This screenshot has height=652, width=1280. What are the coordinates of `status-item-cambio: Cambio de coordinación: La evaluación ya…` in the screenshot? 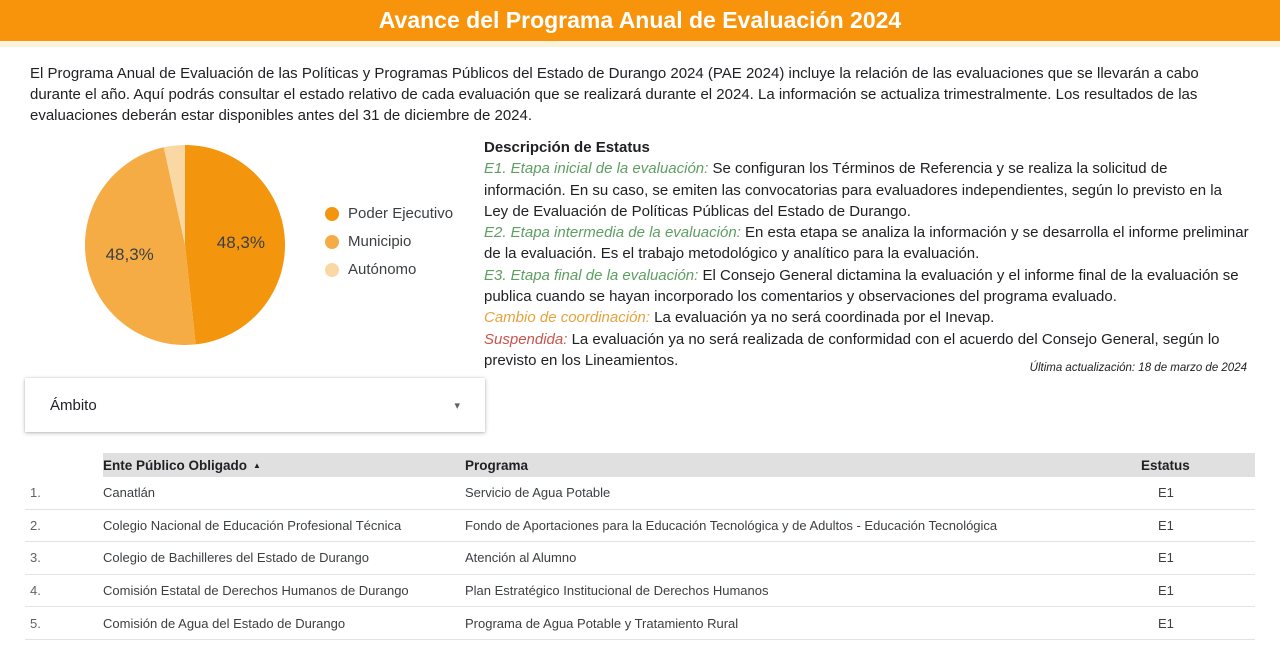 It's located at (867, 317).